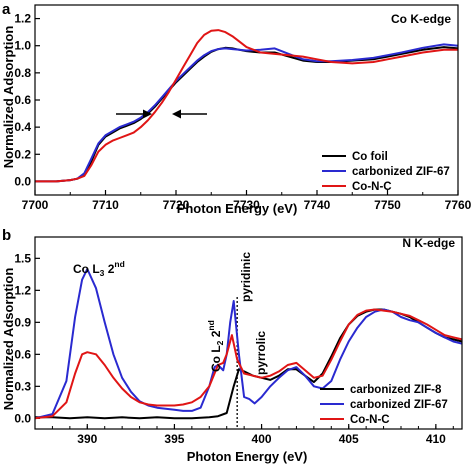  I want to click on pyridinic-annotation: pyridinic, so click(246, 277).